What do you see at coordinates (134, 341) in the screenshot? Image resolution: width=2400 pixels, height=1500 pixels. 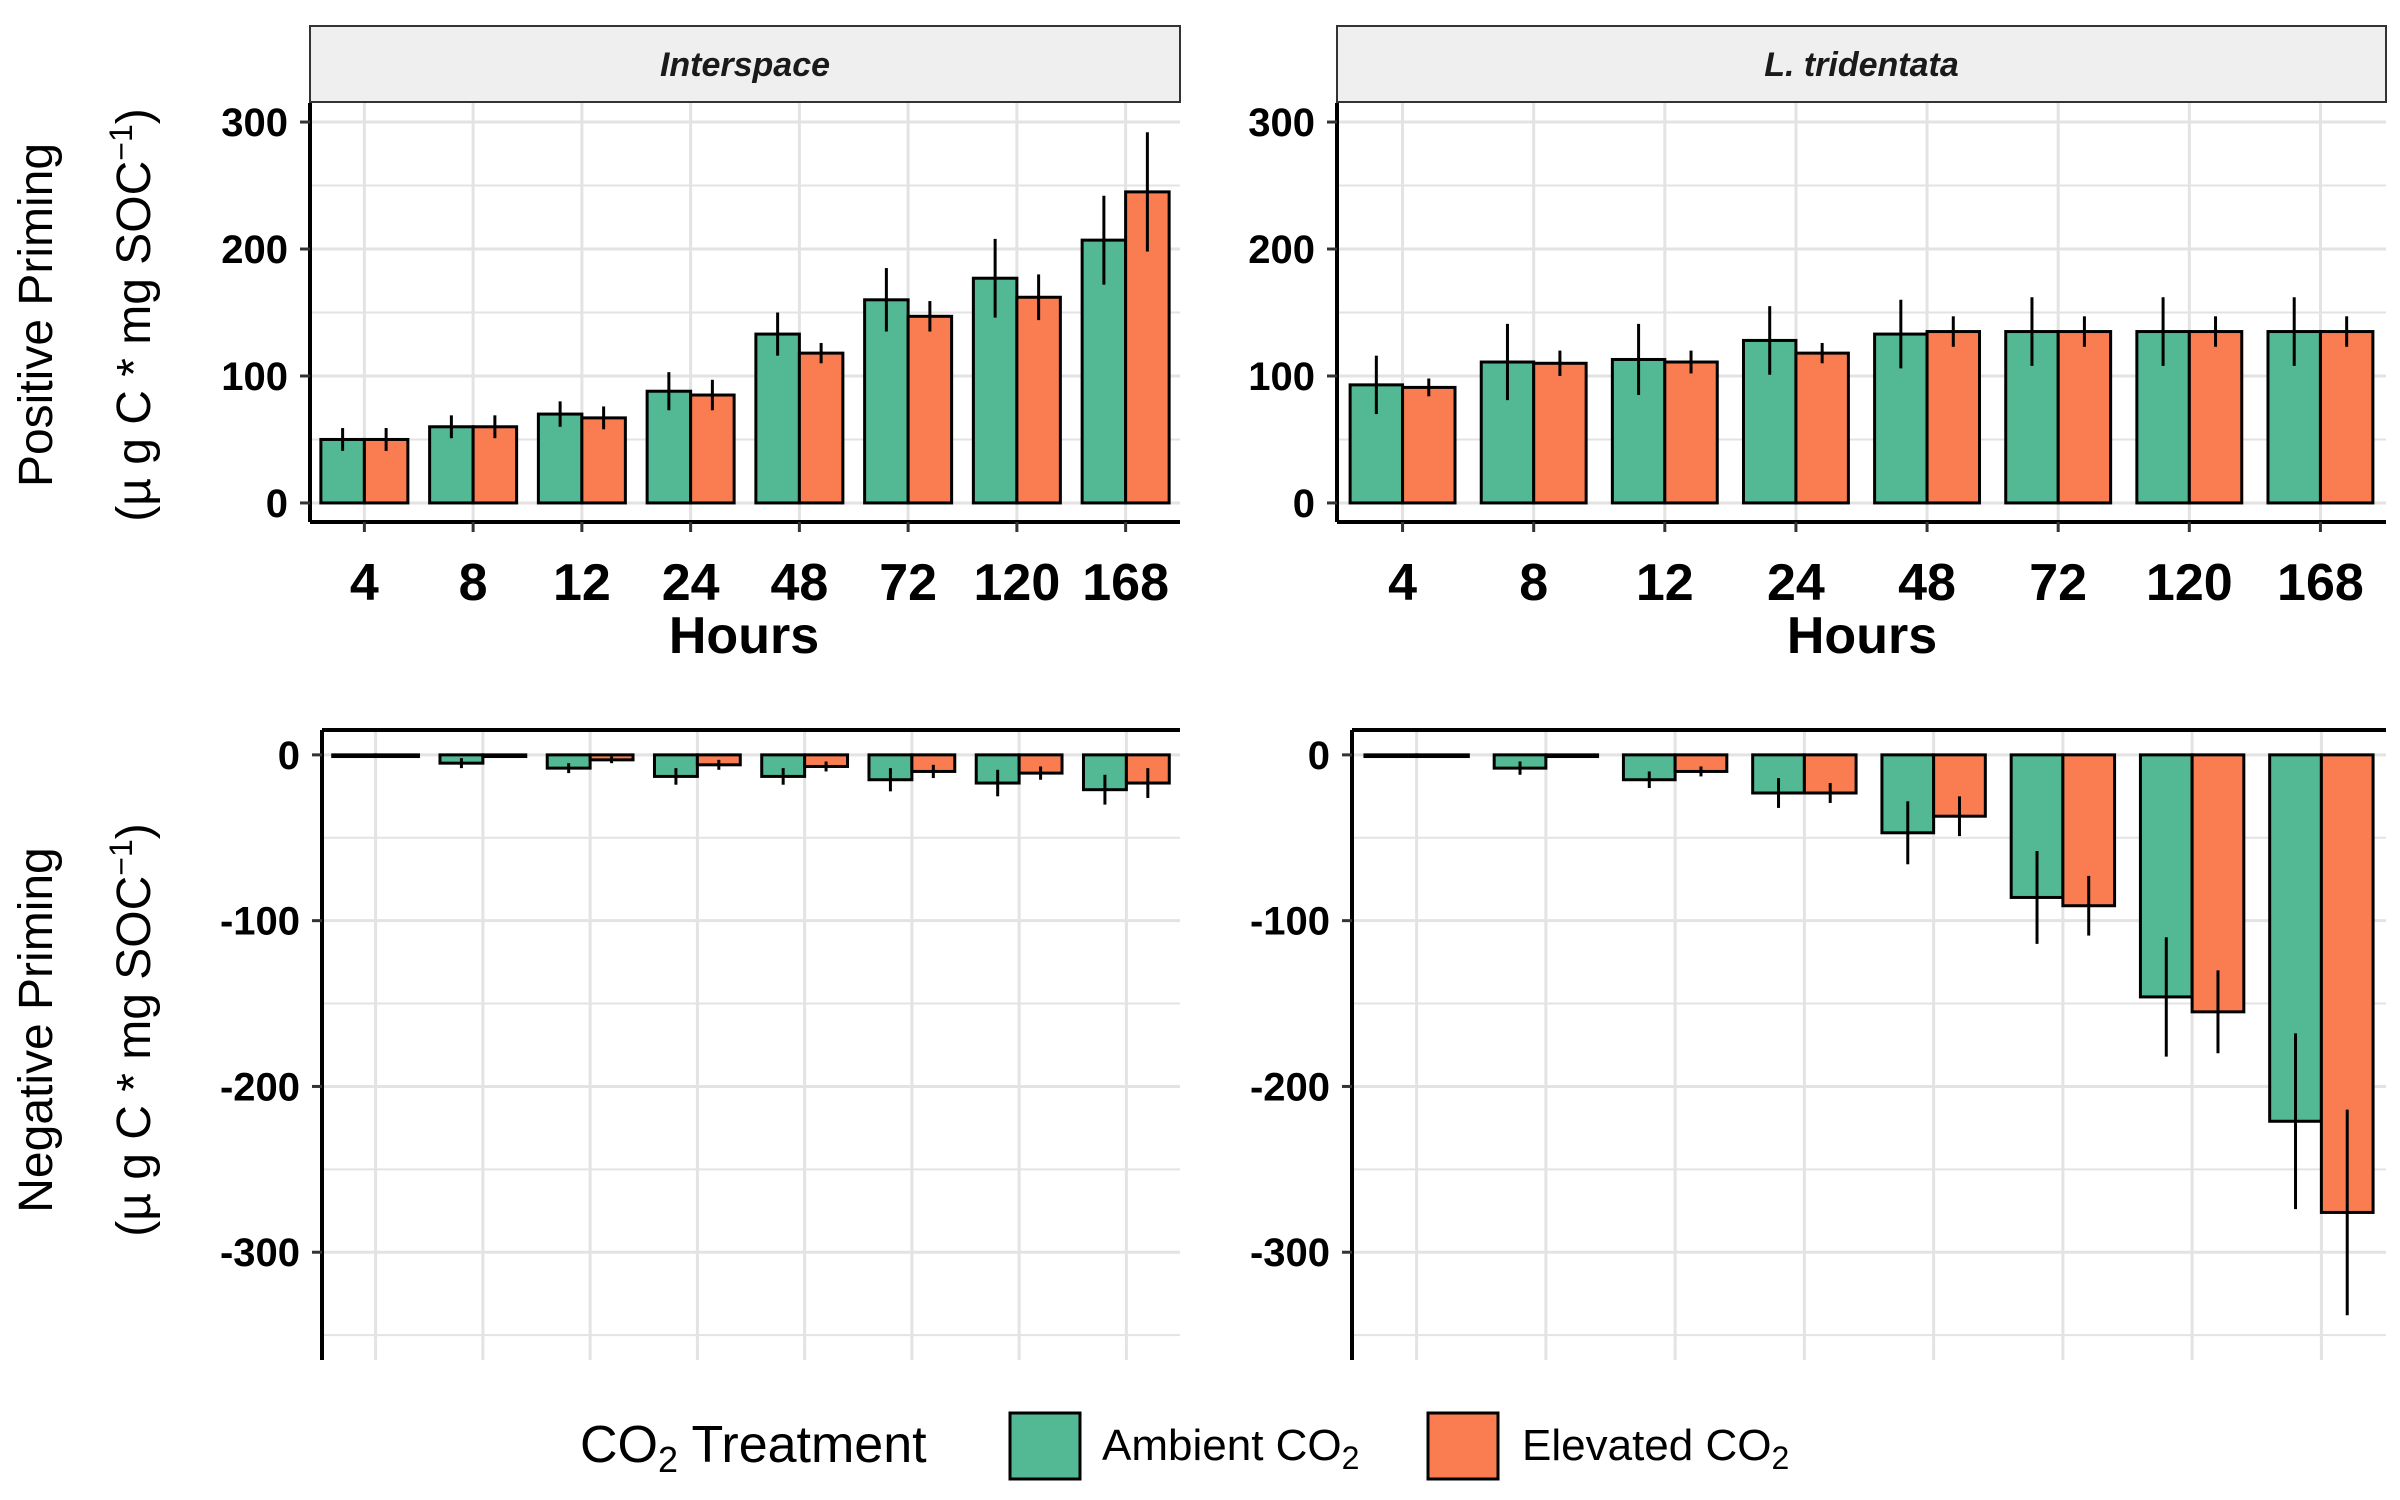 I see `y-unit-positive-pre: (µ g C * mg SOC` at bounding box center [134, 341].